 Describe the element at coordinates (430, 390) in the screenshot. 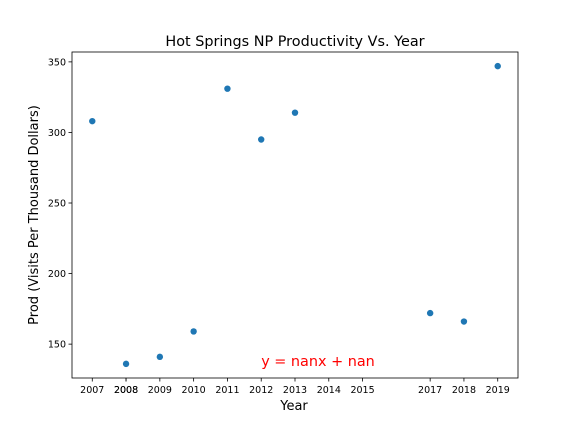

I see `x-tick-label: 2017` at that location.